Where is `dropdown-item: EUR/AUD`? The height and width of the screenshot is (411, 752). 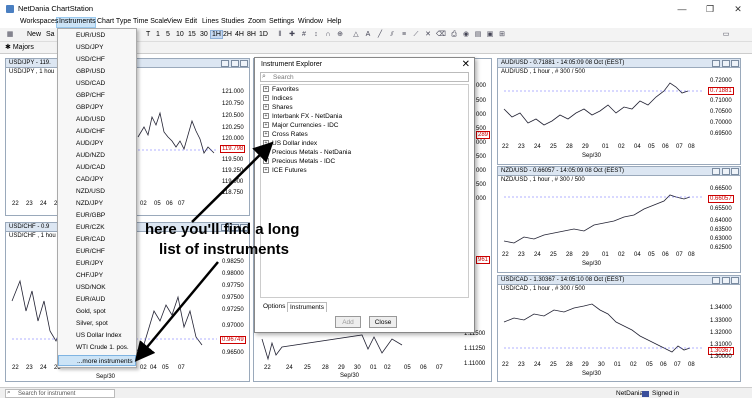 dropdown-item: EUR/AUD is located at coordinates (91, 299).